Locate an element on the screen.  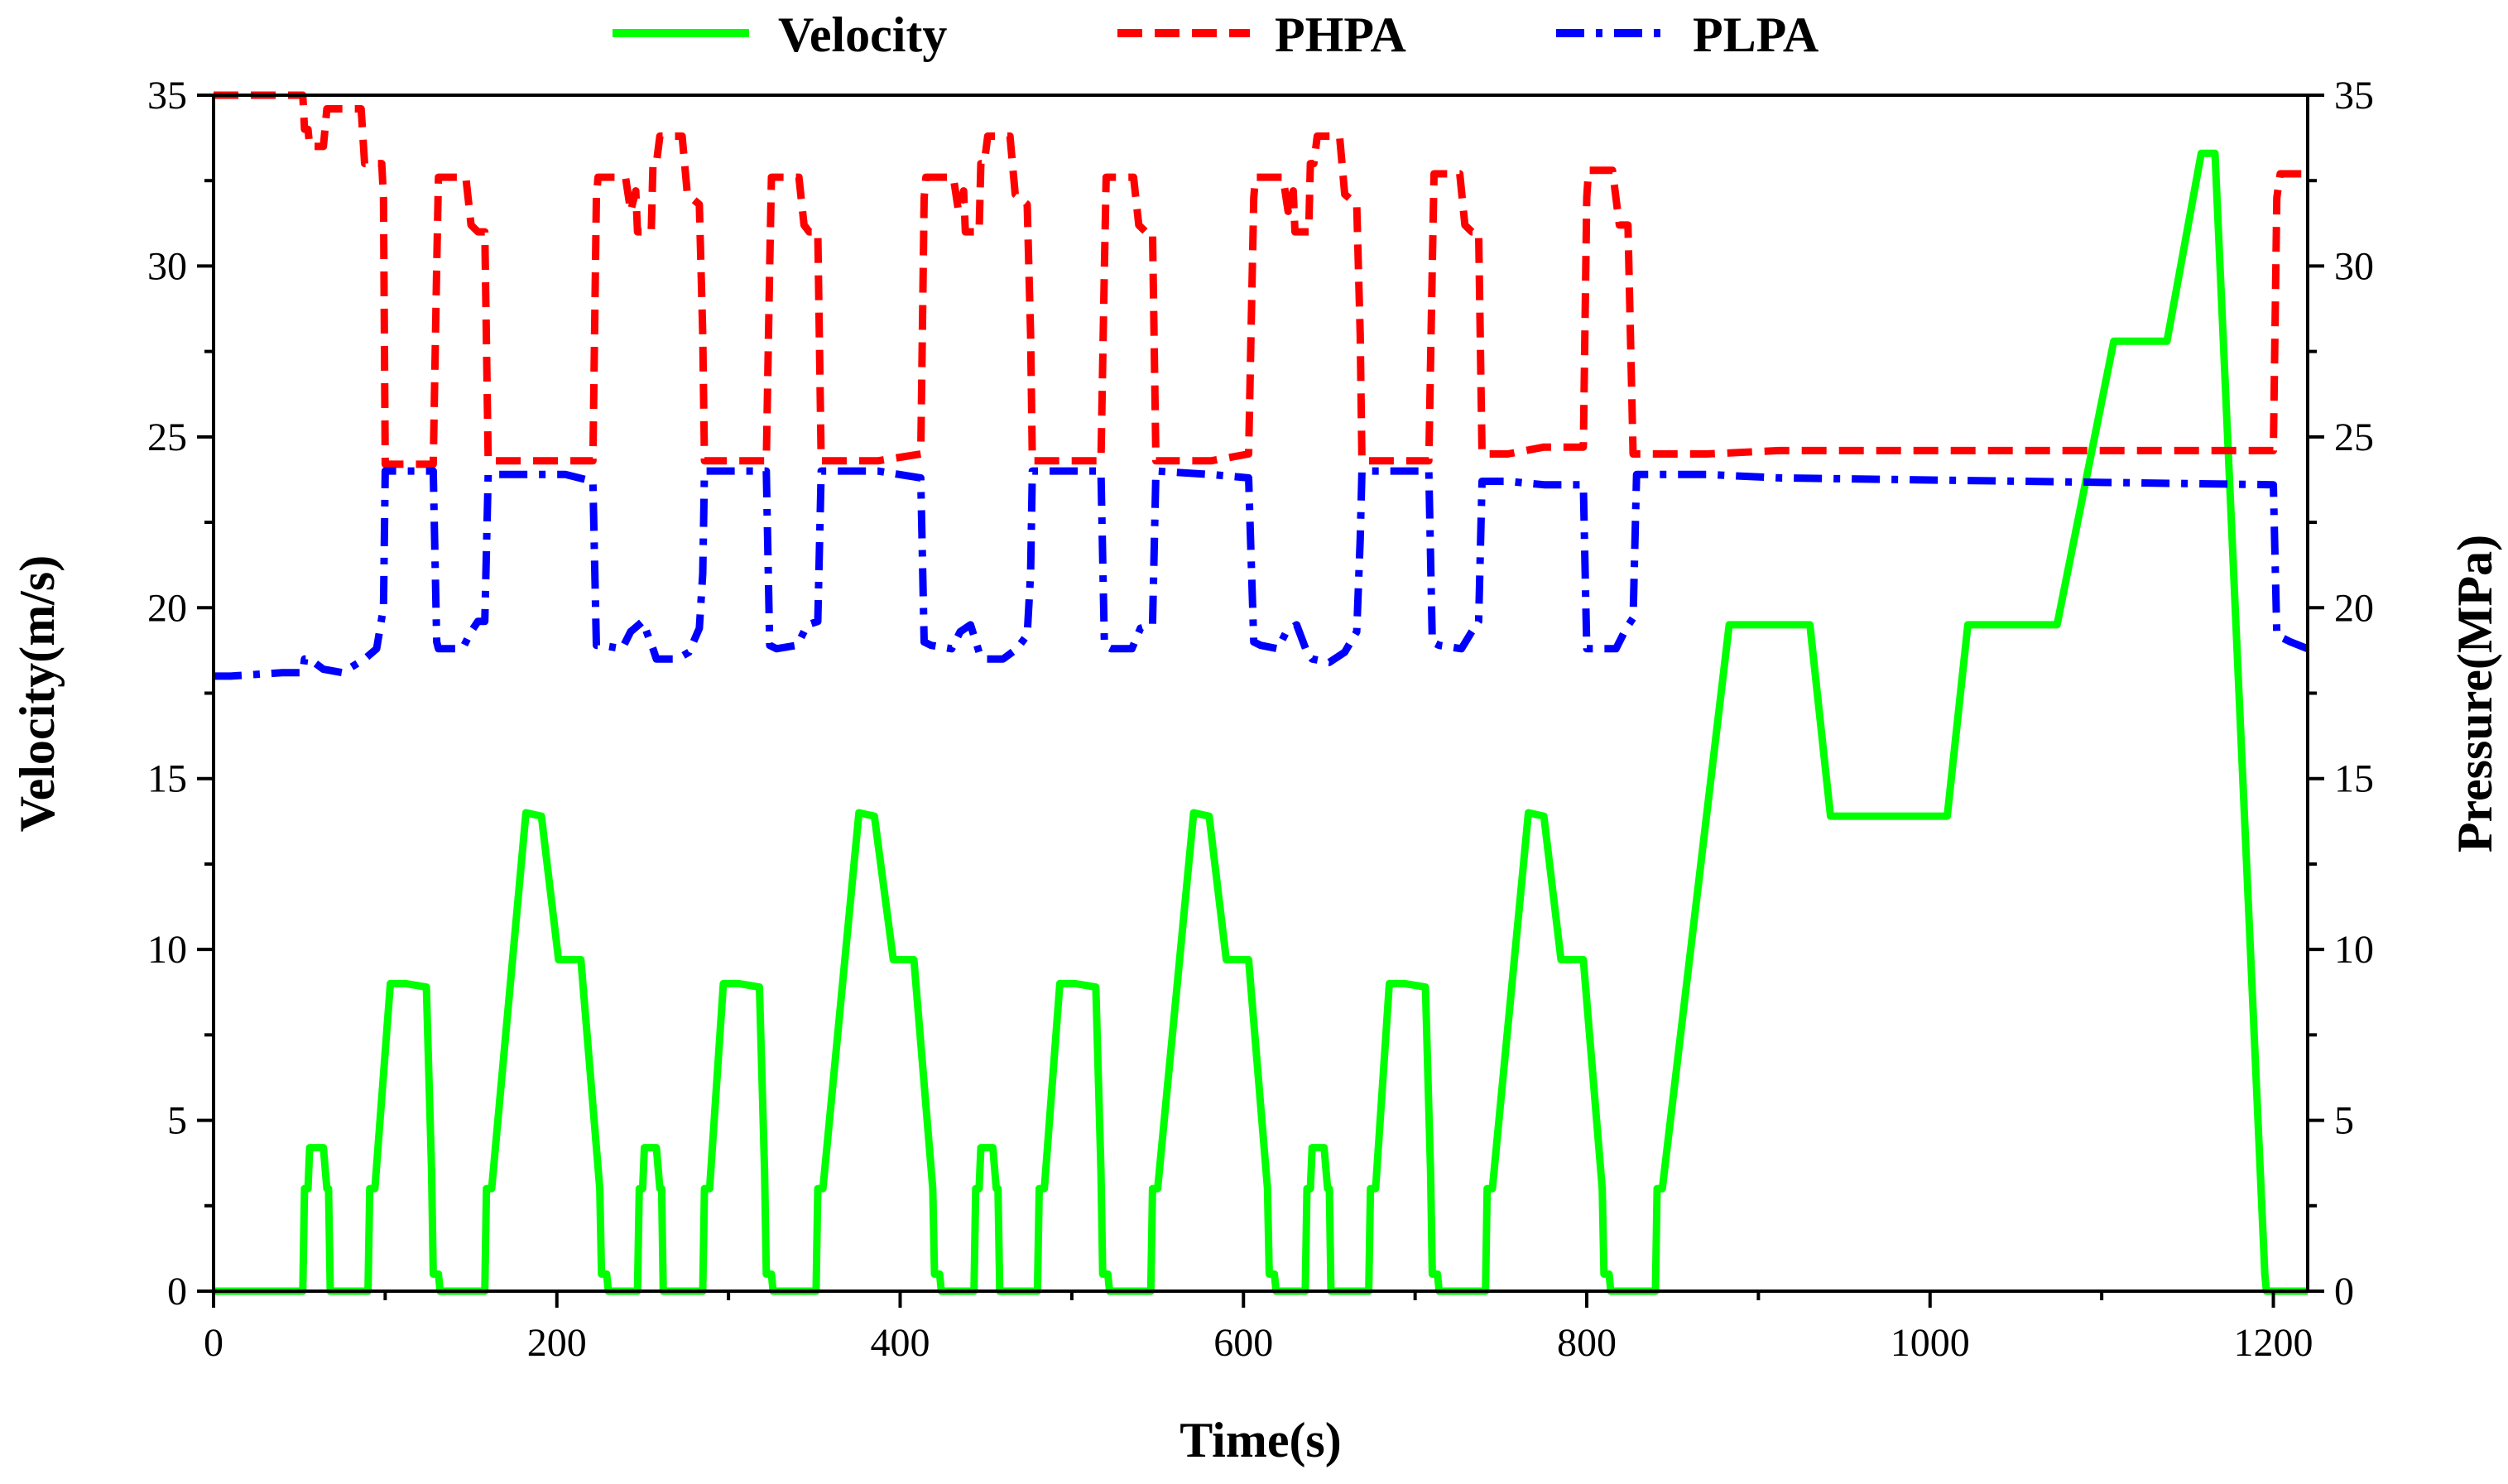
y-left-tick-label: 5 is located at coordinates (177, 1121).